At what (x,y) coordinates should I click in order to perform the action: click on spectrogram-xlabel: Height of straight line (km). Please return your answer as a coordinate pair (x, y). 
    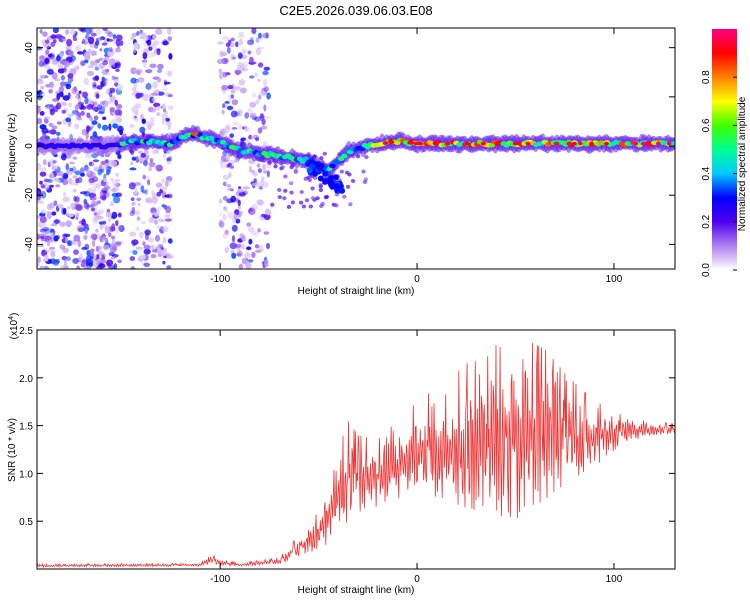
    Looking at the image, I should click on (356, 291).